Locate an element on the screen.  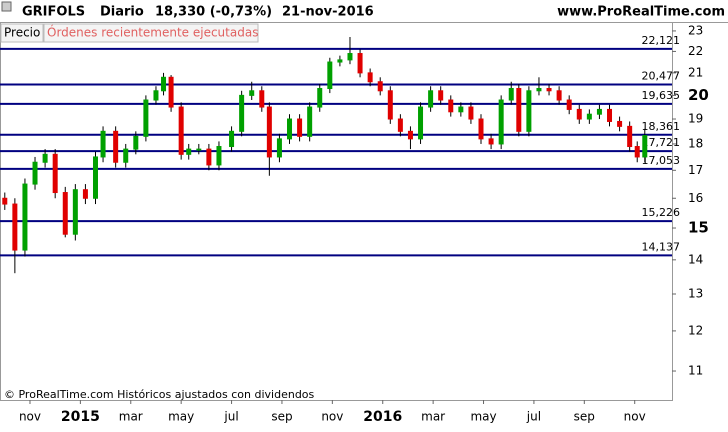
x-tick-label: 2015 is located at coordinates (80, 417).